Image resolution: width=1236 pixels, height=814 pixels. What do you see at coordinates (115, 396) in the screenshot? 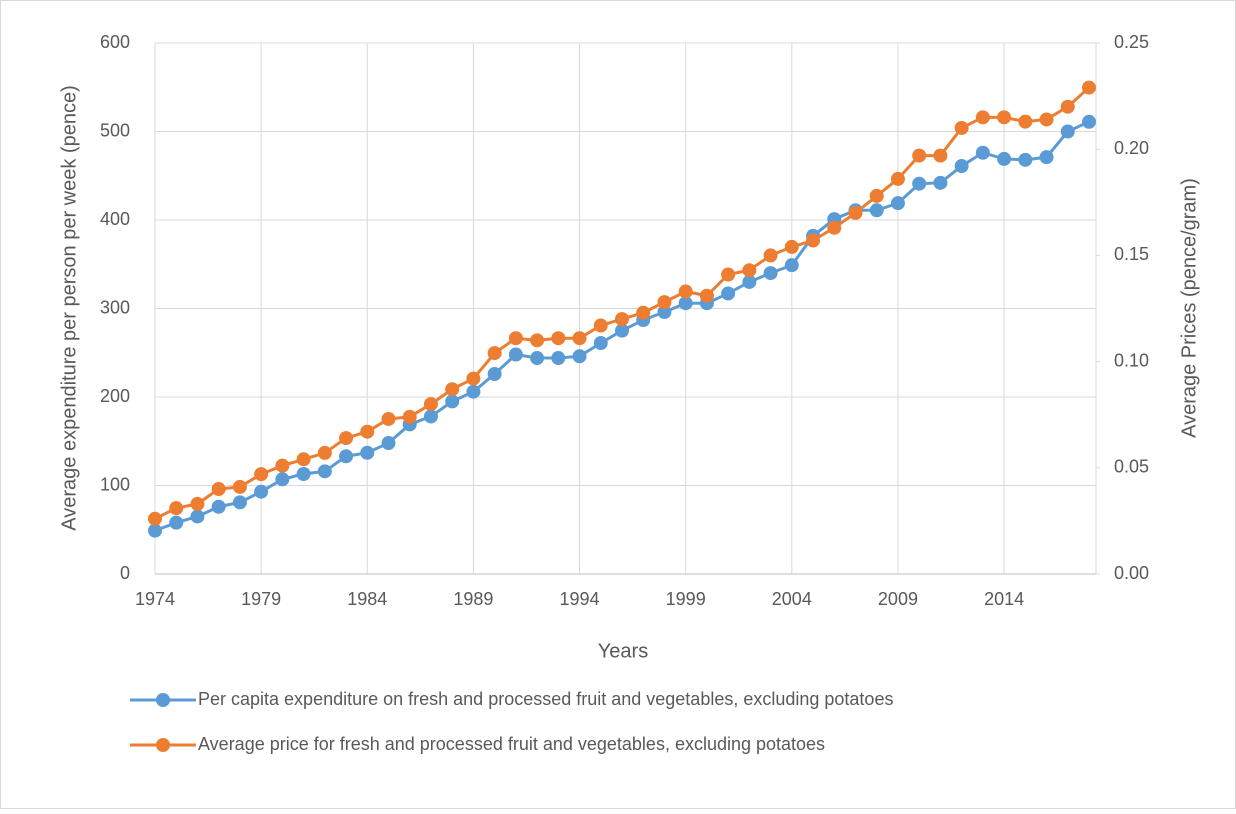
I see `y-tick-label: 200` at bounding box center [115, 396].